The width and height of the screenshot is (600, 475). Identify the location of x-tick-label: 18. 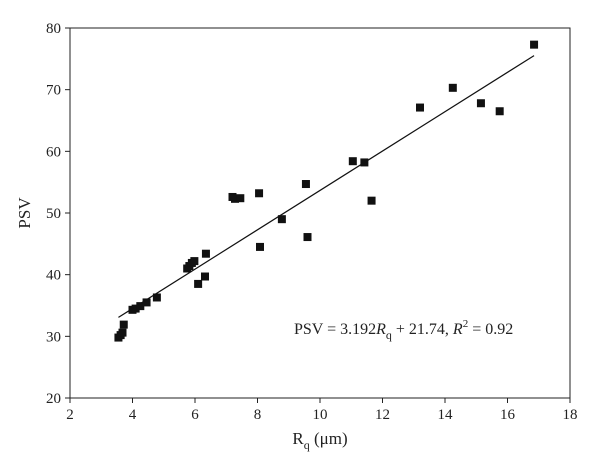
(570, 415).